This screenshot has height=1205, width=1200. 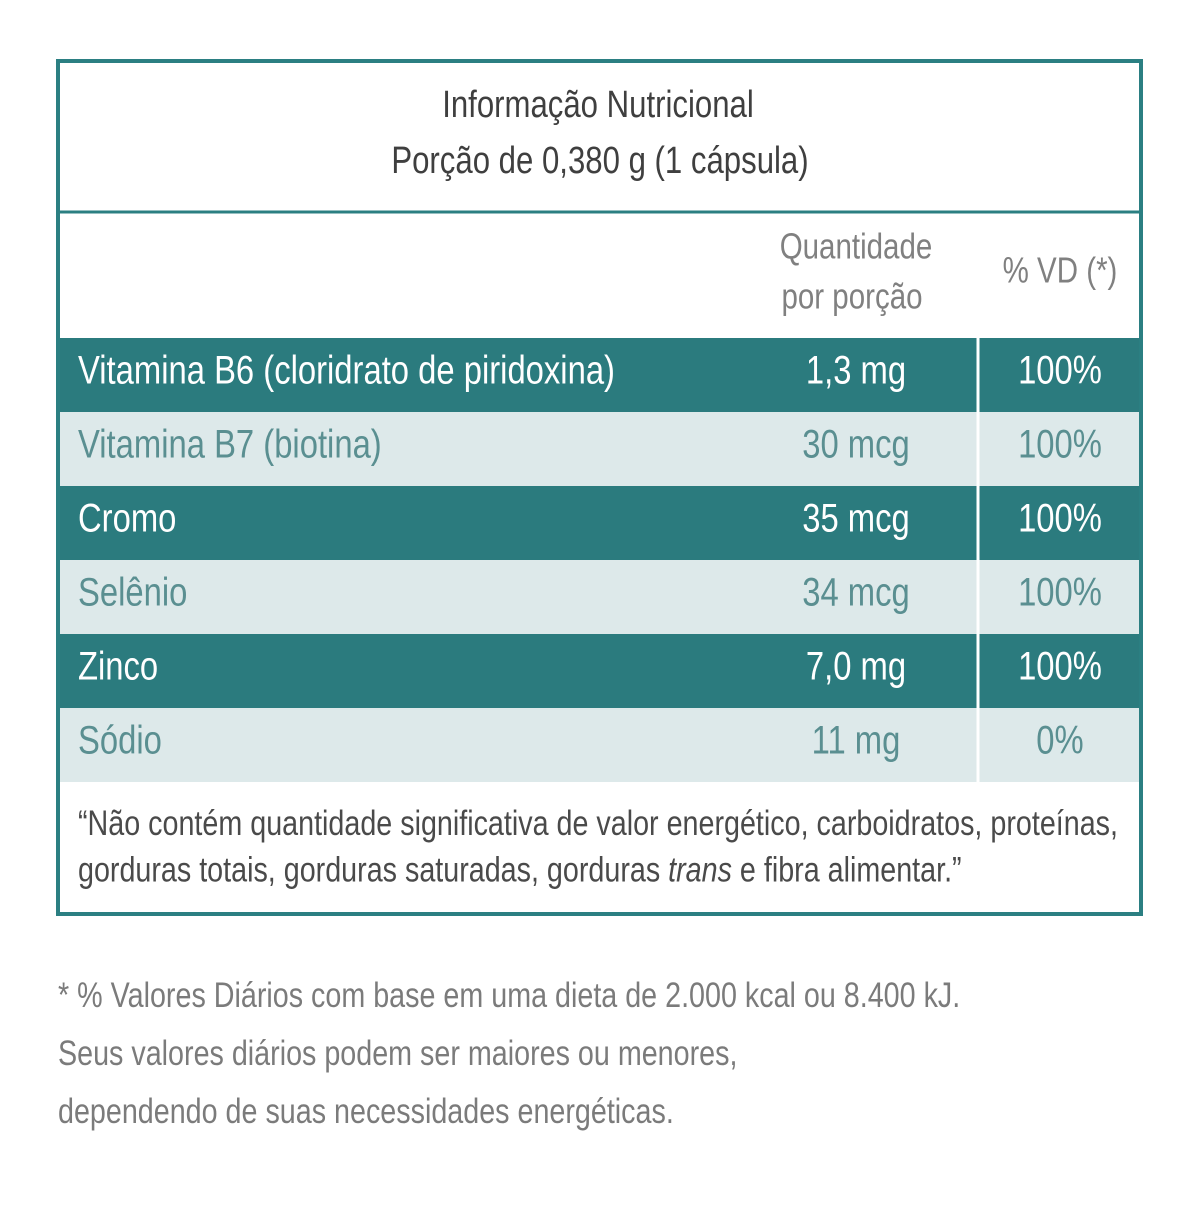 I want to click on nutrient-amount: 35 mcg, so click(x=856, y=517).